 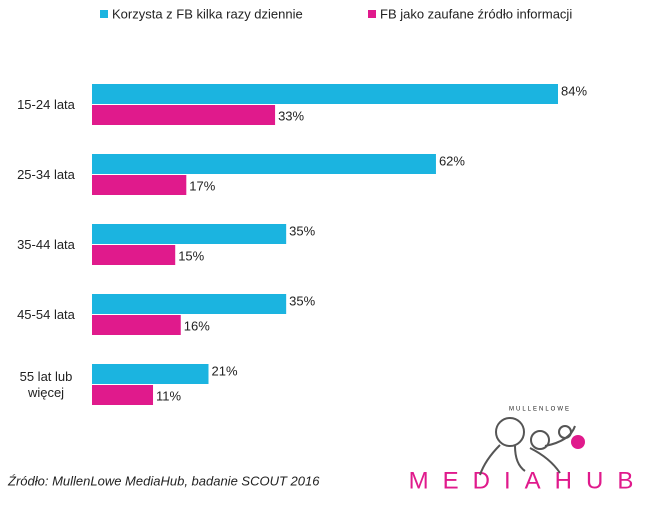 I want to click on value-label: 33%, so click(x=291, y=115).